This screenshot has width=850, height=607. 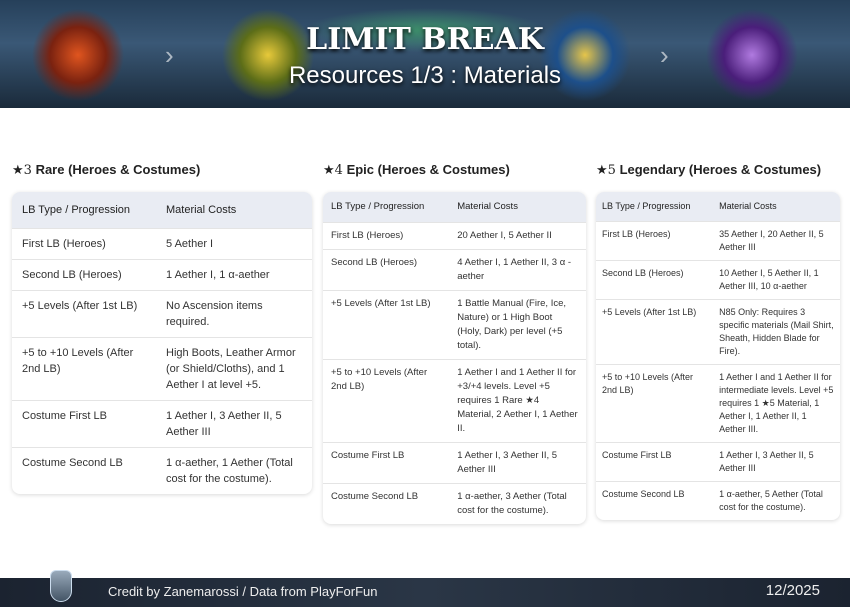 I want to click on knight-logo-icon, so click(x=61, y=586).